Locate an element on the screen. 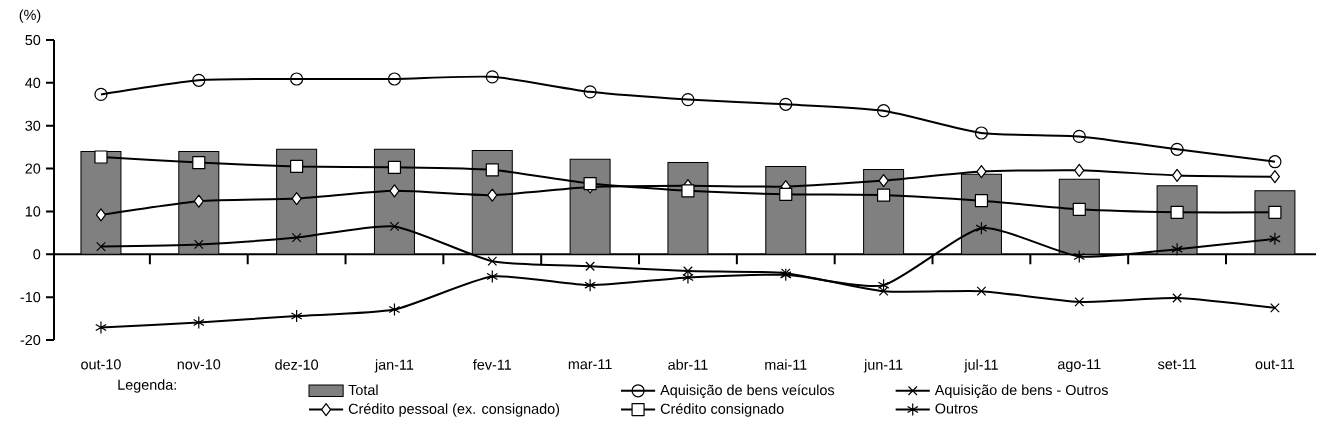 Image resolution: width=1318 pixels, height=440 pixels. y-axis-title: (%) is located at coordinates (30, 16).